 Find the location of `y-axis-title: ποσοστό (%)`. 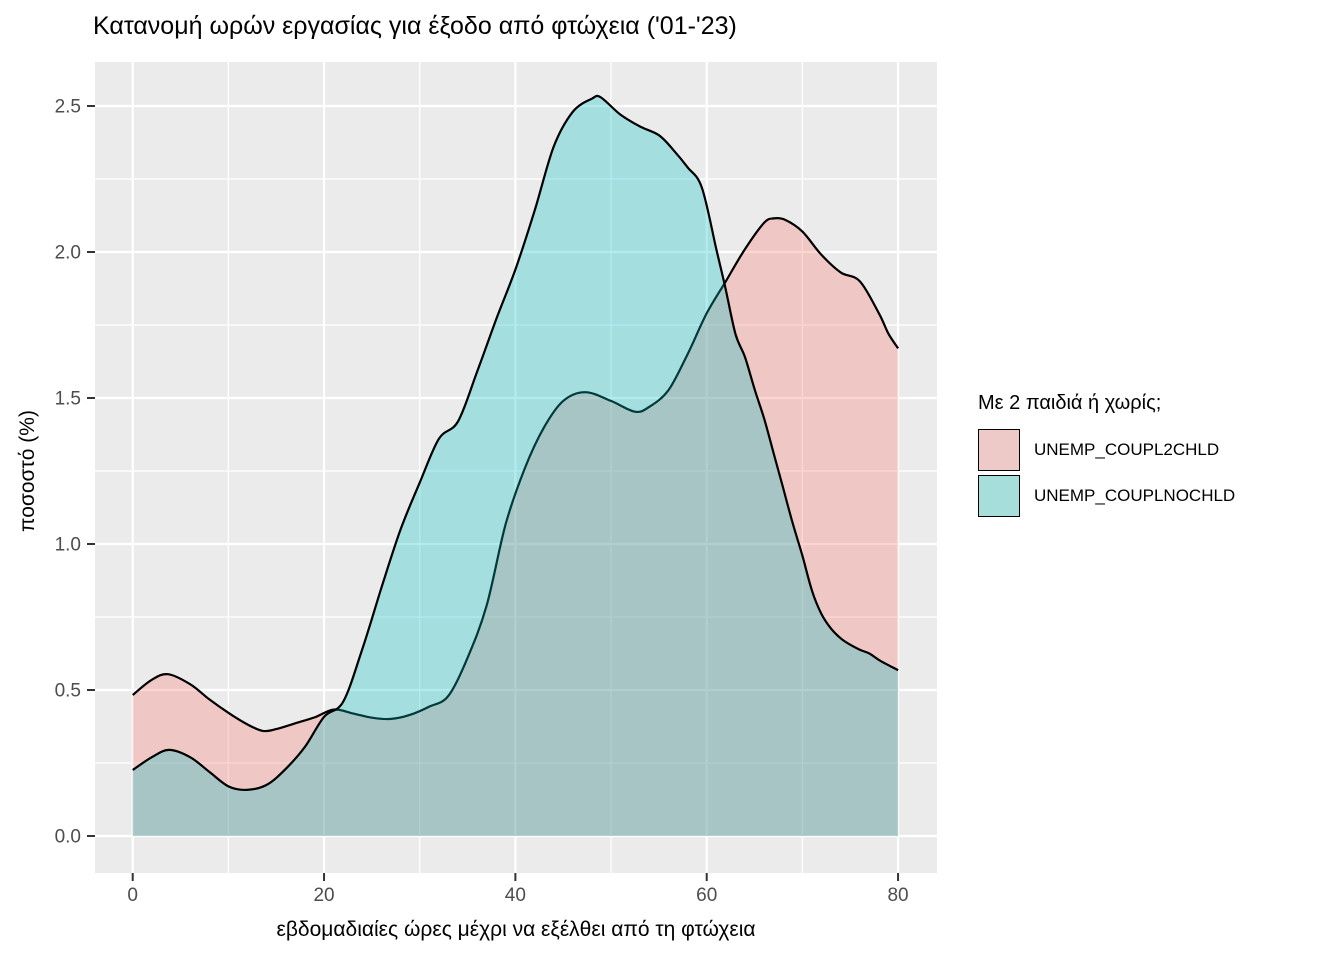

y-axis-title: ποσοστό (%) is located at coordinates (27, 471).